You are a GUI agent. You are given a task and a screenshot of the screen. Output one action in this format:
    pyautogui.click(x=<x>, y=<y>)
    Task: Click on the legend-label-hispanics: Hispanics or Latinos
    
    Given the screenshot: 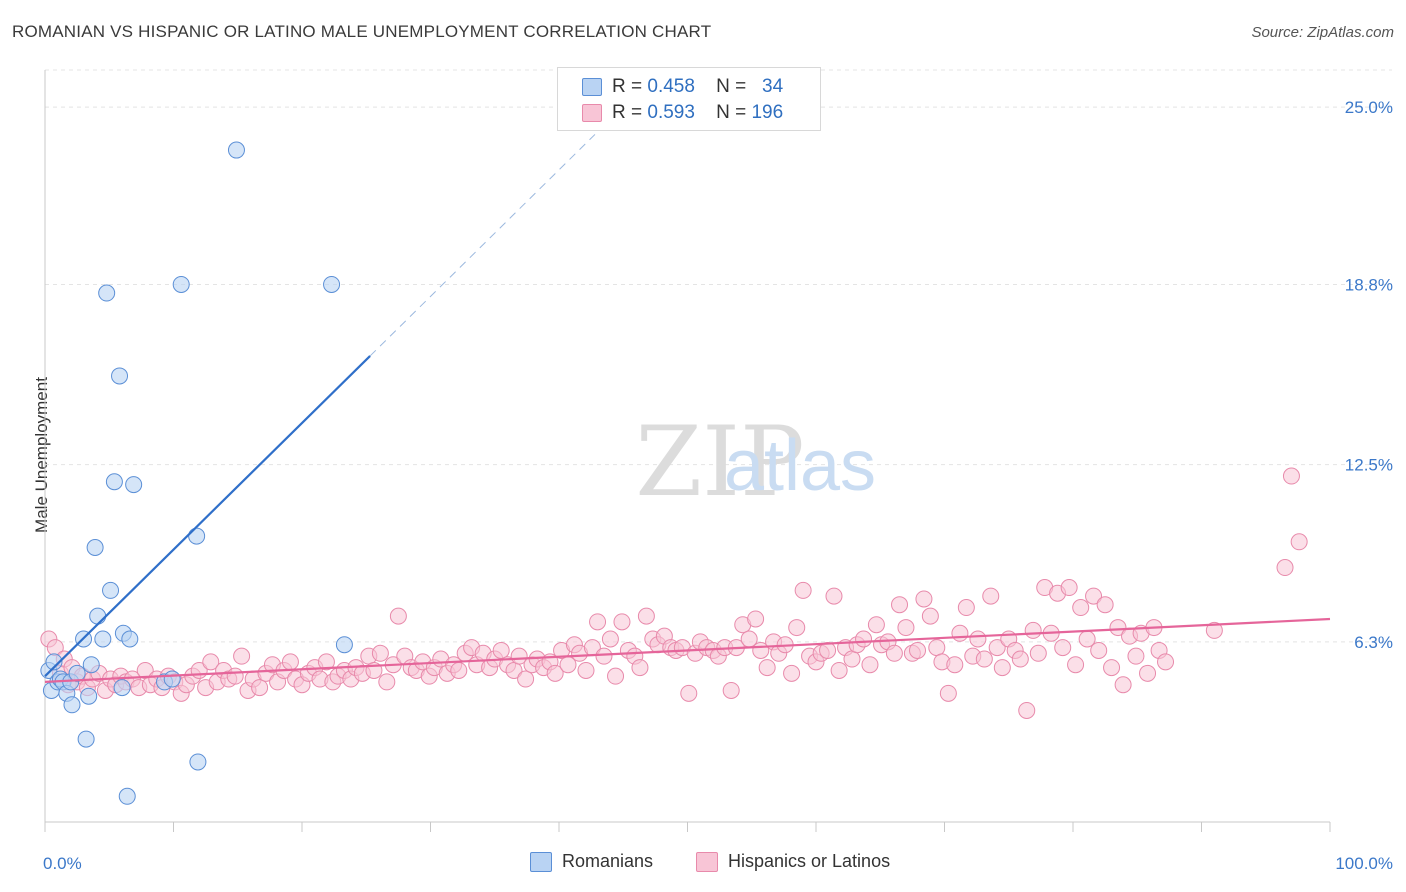 What is the action you would take?
    pyautogui.click(x=809, y=861)
    